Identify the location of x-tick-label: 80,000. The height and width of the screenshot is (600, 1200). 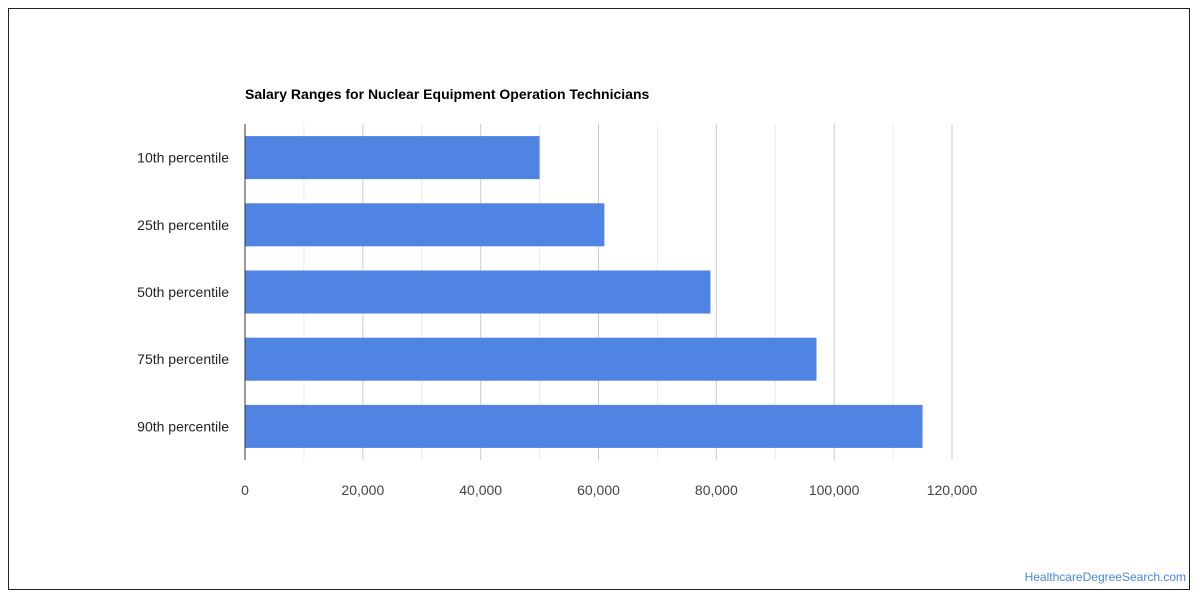
(716, 490).